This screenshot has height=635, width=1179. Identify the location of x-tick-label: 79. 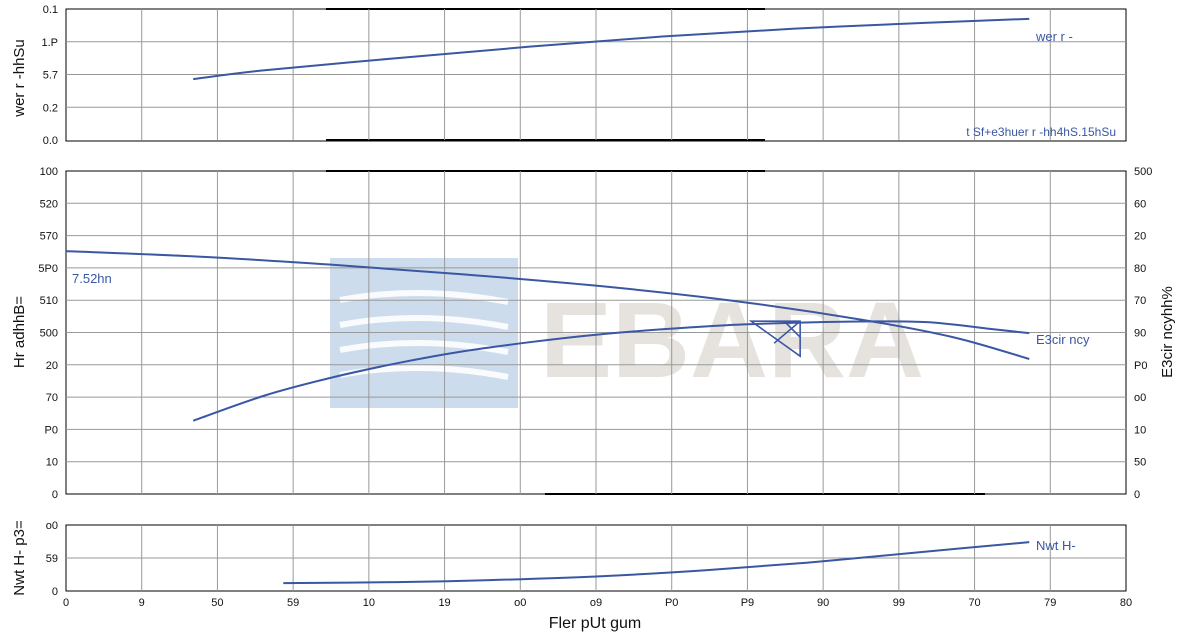
(1050, 603).